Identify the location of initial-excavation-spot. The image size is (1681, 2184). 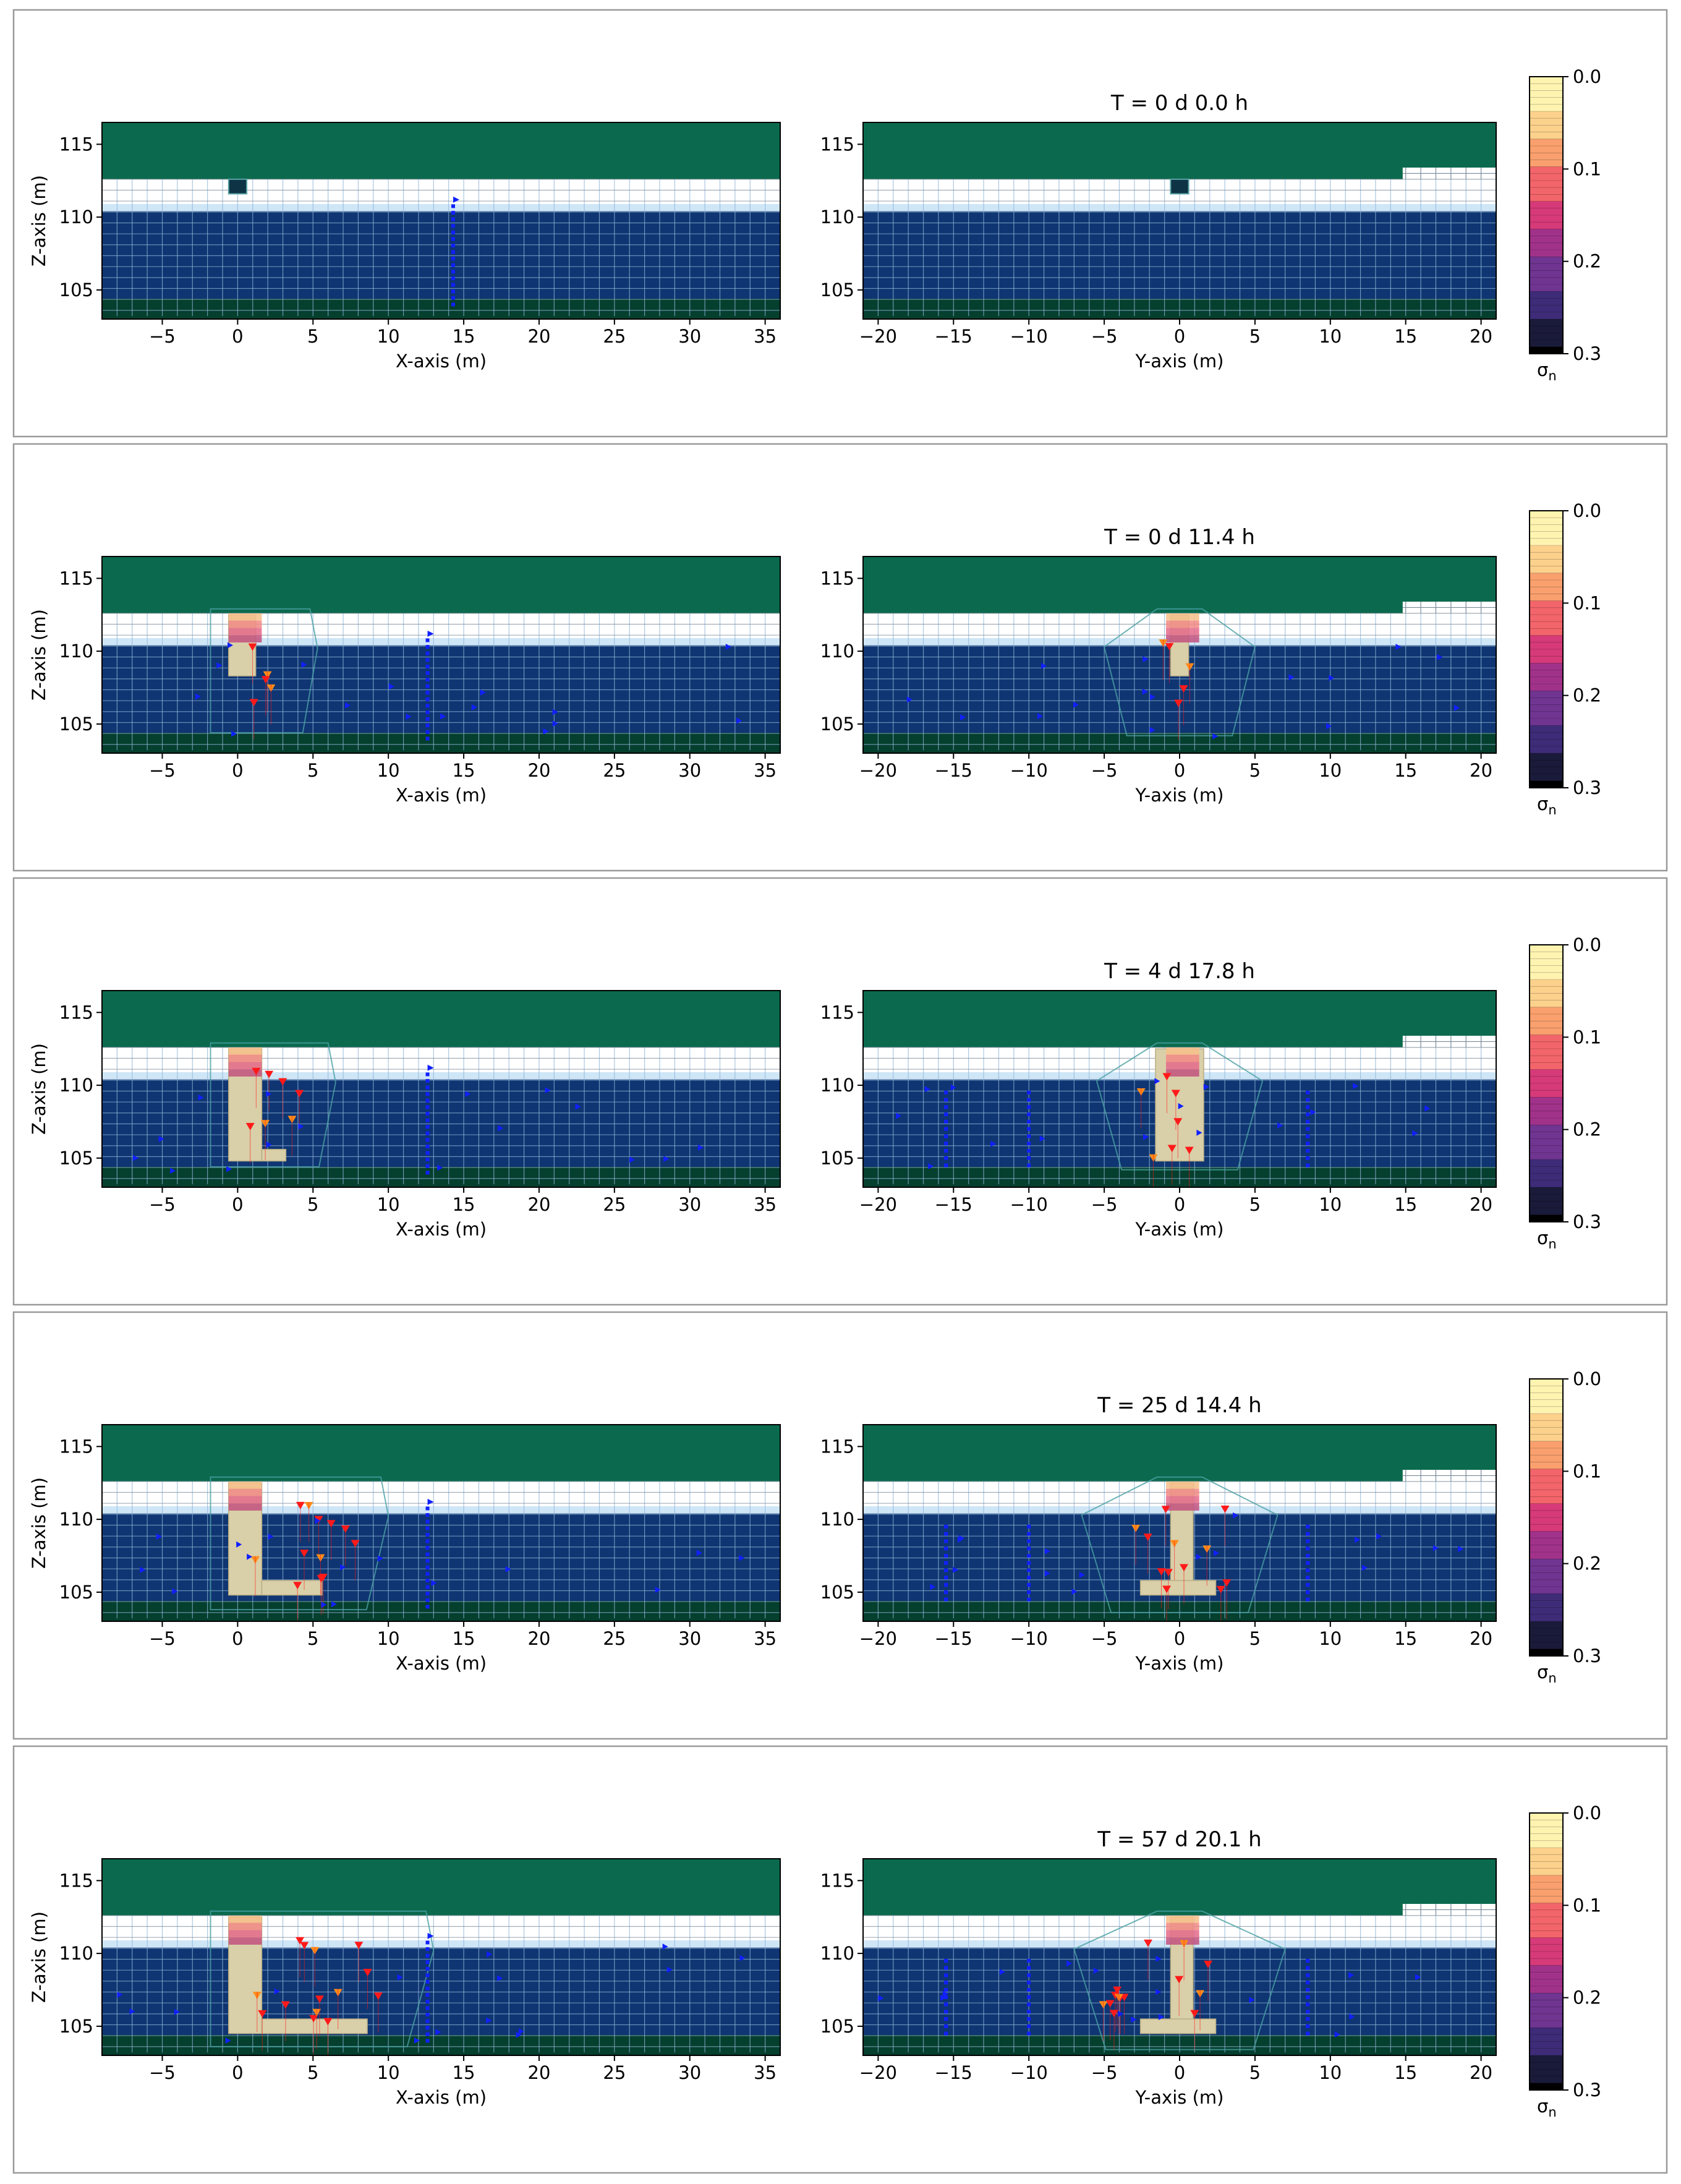
(238, 186).